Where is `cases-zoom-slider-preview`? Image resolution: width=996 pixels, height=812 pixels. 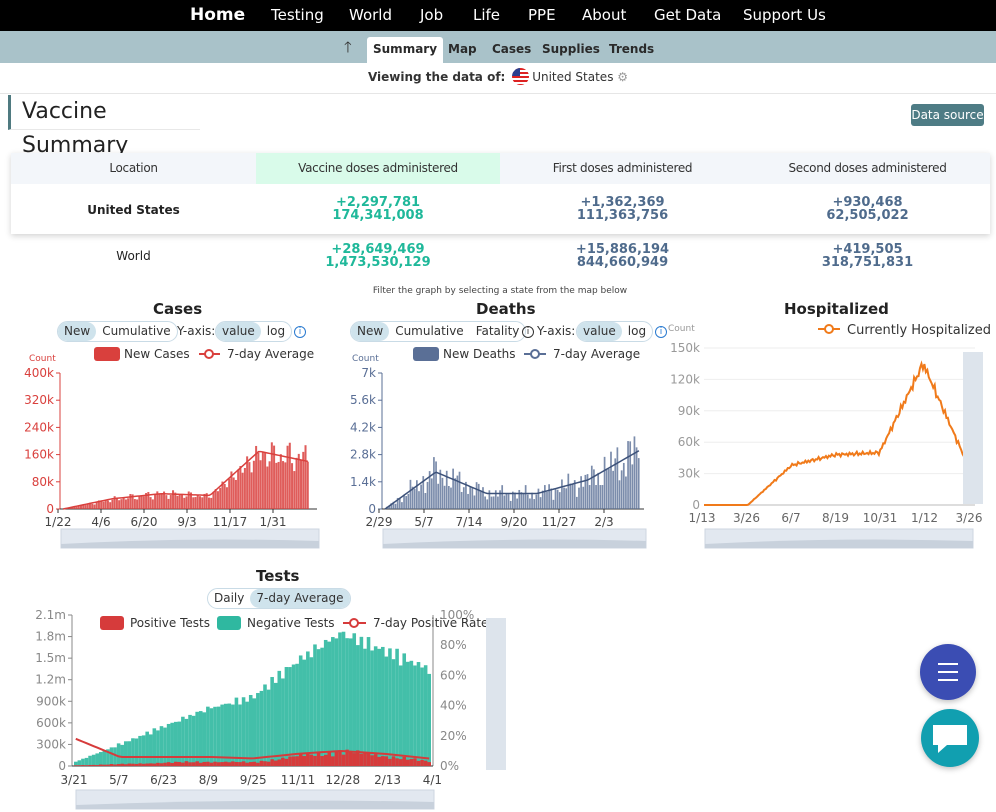
cases-zoom-slider-preview is located at coordinates (190, 543).